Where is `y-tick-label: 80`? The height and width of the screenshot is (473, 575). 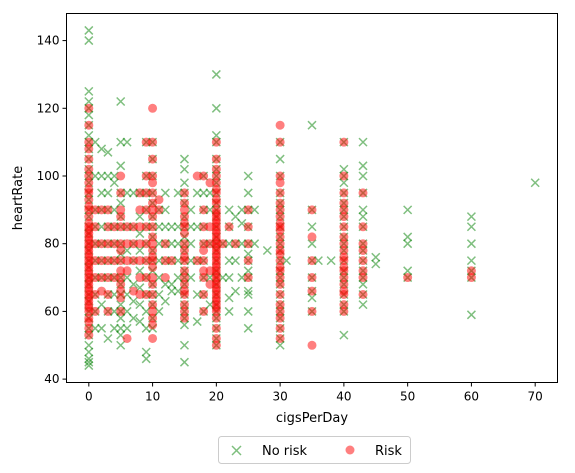 y-tick-label: 80 is located at coordinates (51, 244).